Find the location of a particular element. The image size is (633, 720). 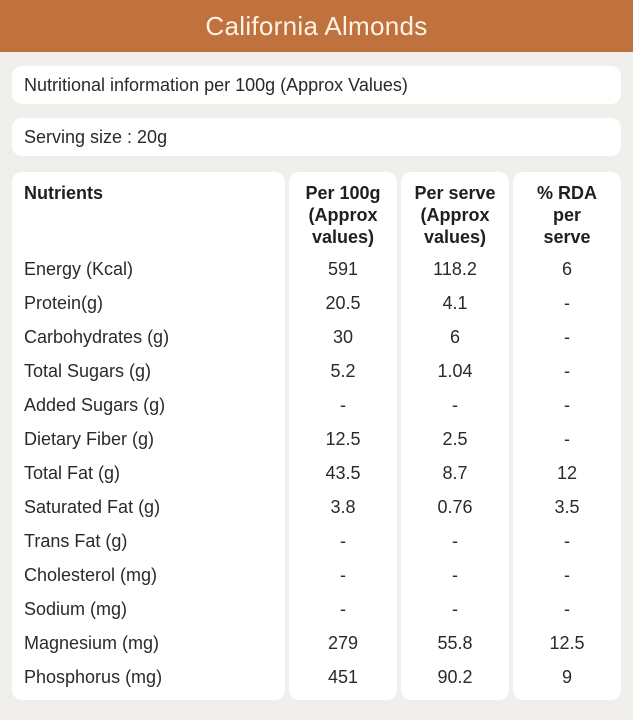

column-body-per-serve: 118.2 4.1 6 1.04 - 2.5 8.7 0.76 - - - 55.8 90.2 is located at coordinates (455, 473).